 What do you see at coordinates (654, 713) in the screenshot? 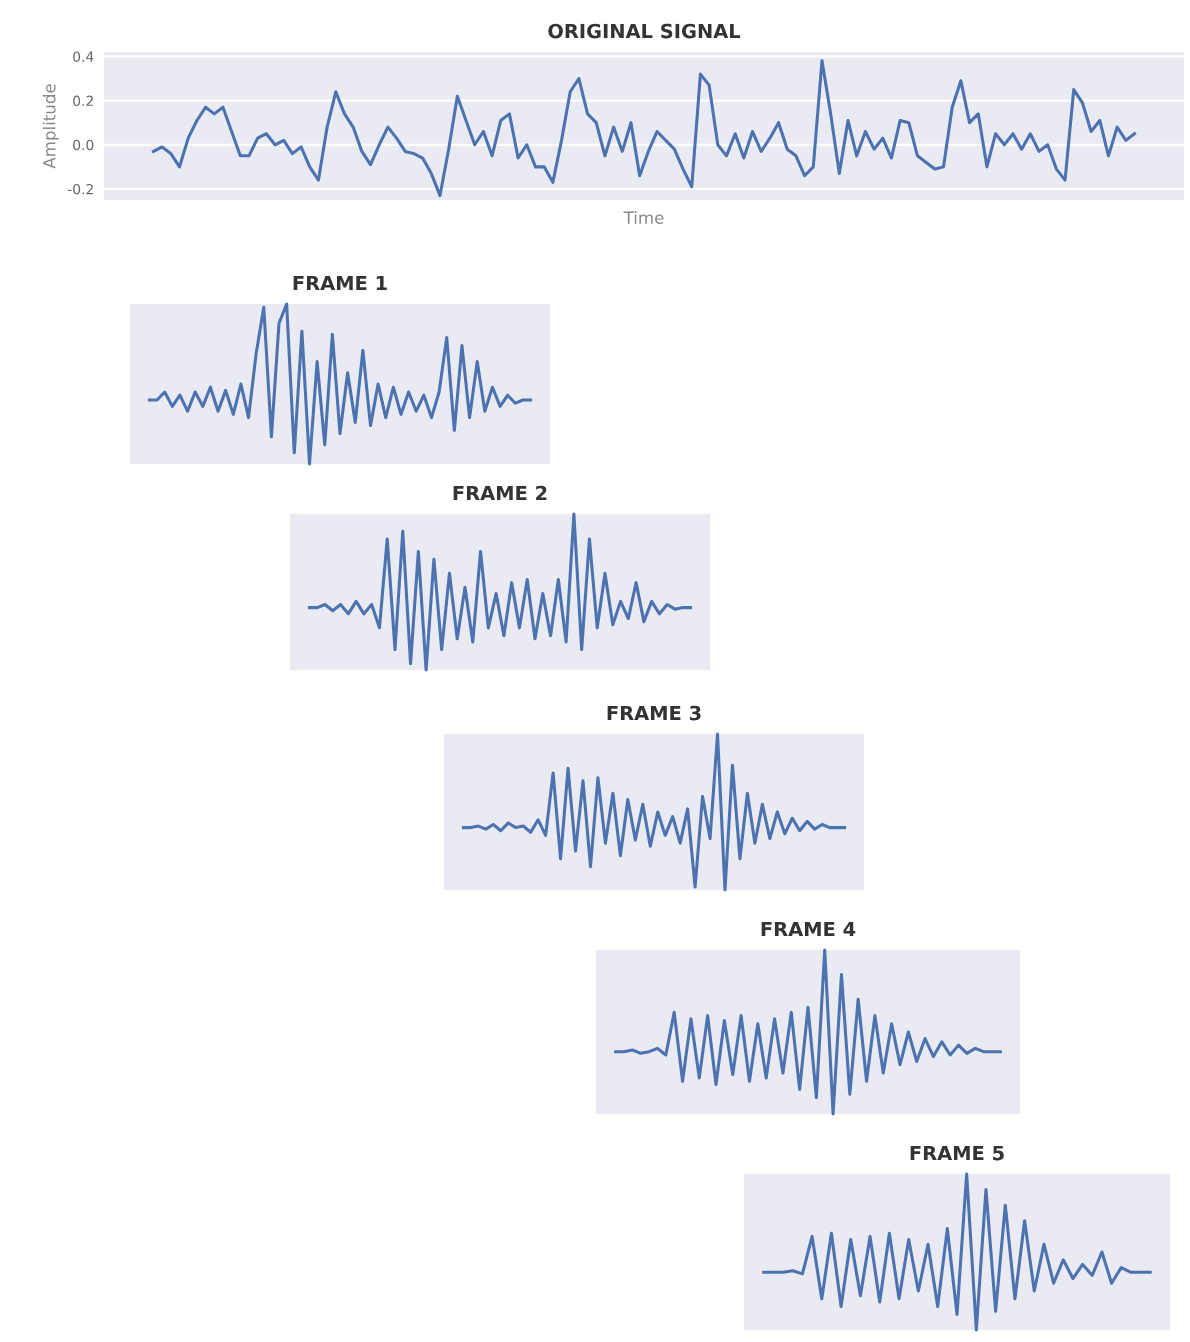
I see `chart-title: FRAME 3` at bounding box center [654, 713].